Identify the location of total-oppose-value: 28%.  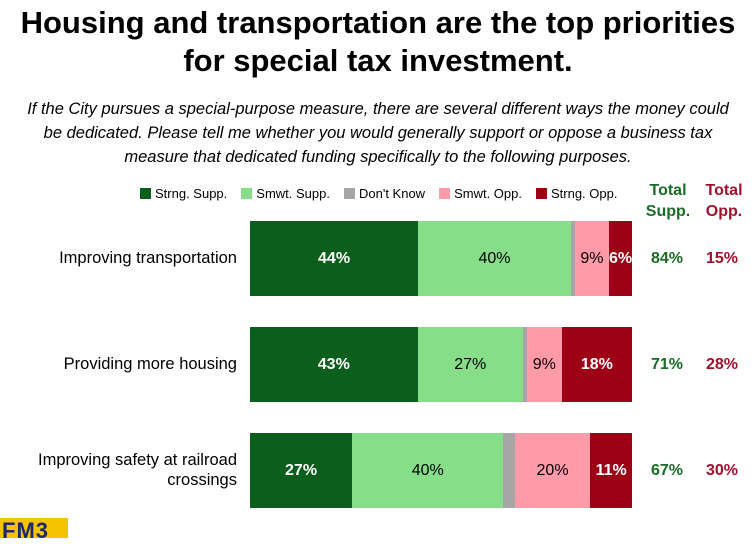
(722, 364).